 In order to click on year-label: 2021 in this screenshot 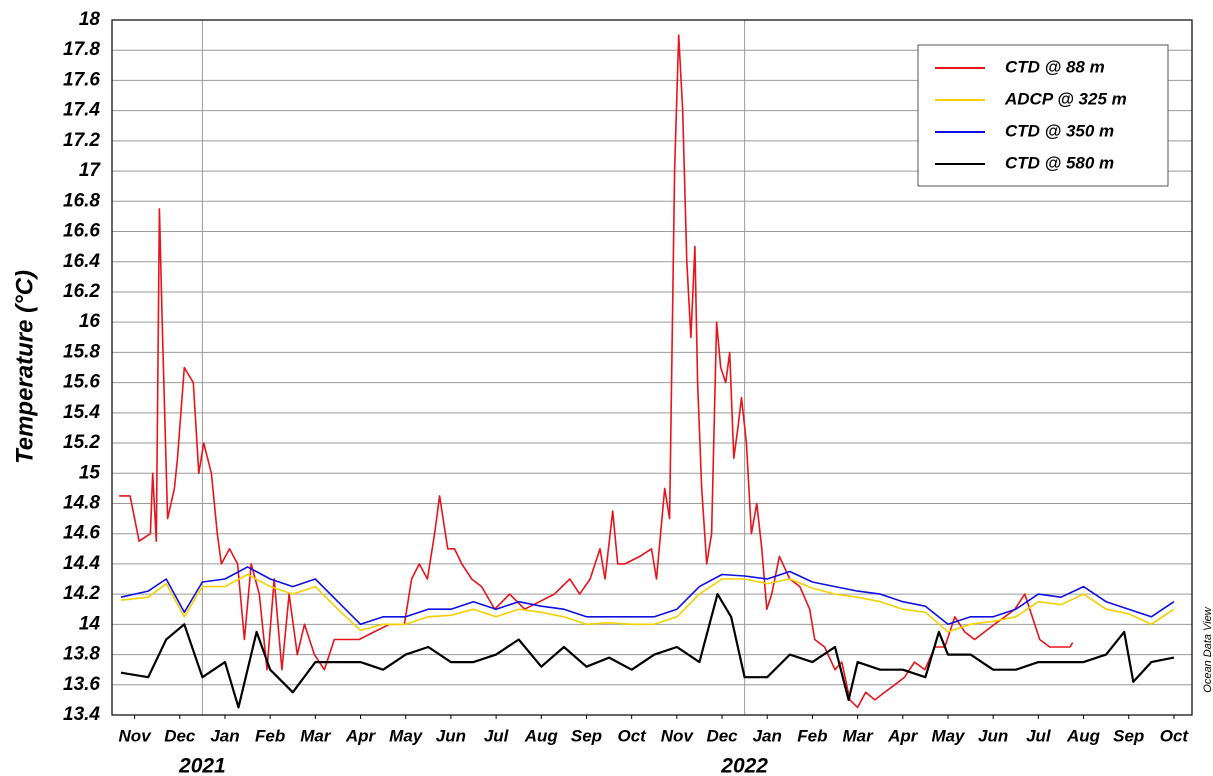, I will do `click(202, 765)`.